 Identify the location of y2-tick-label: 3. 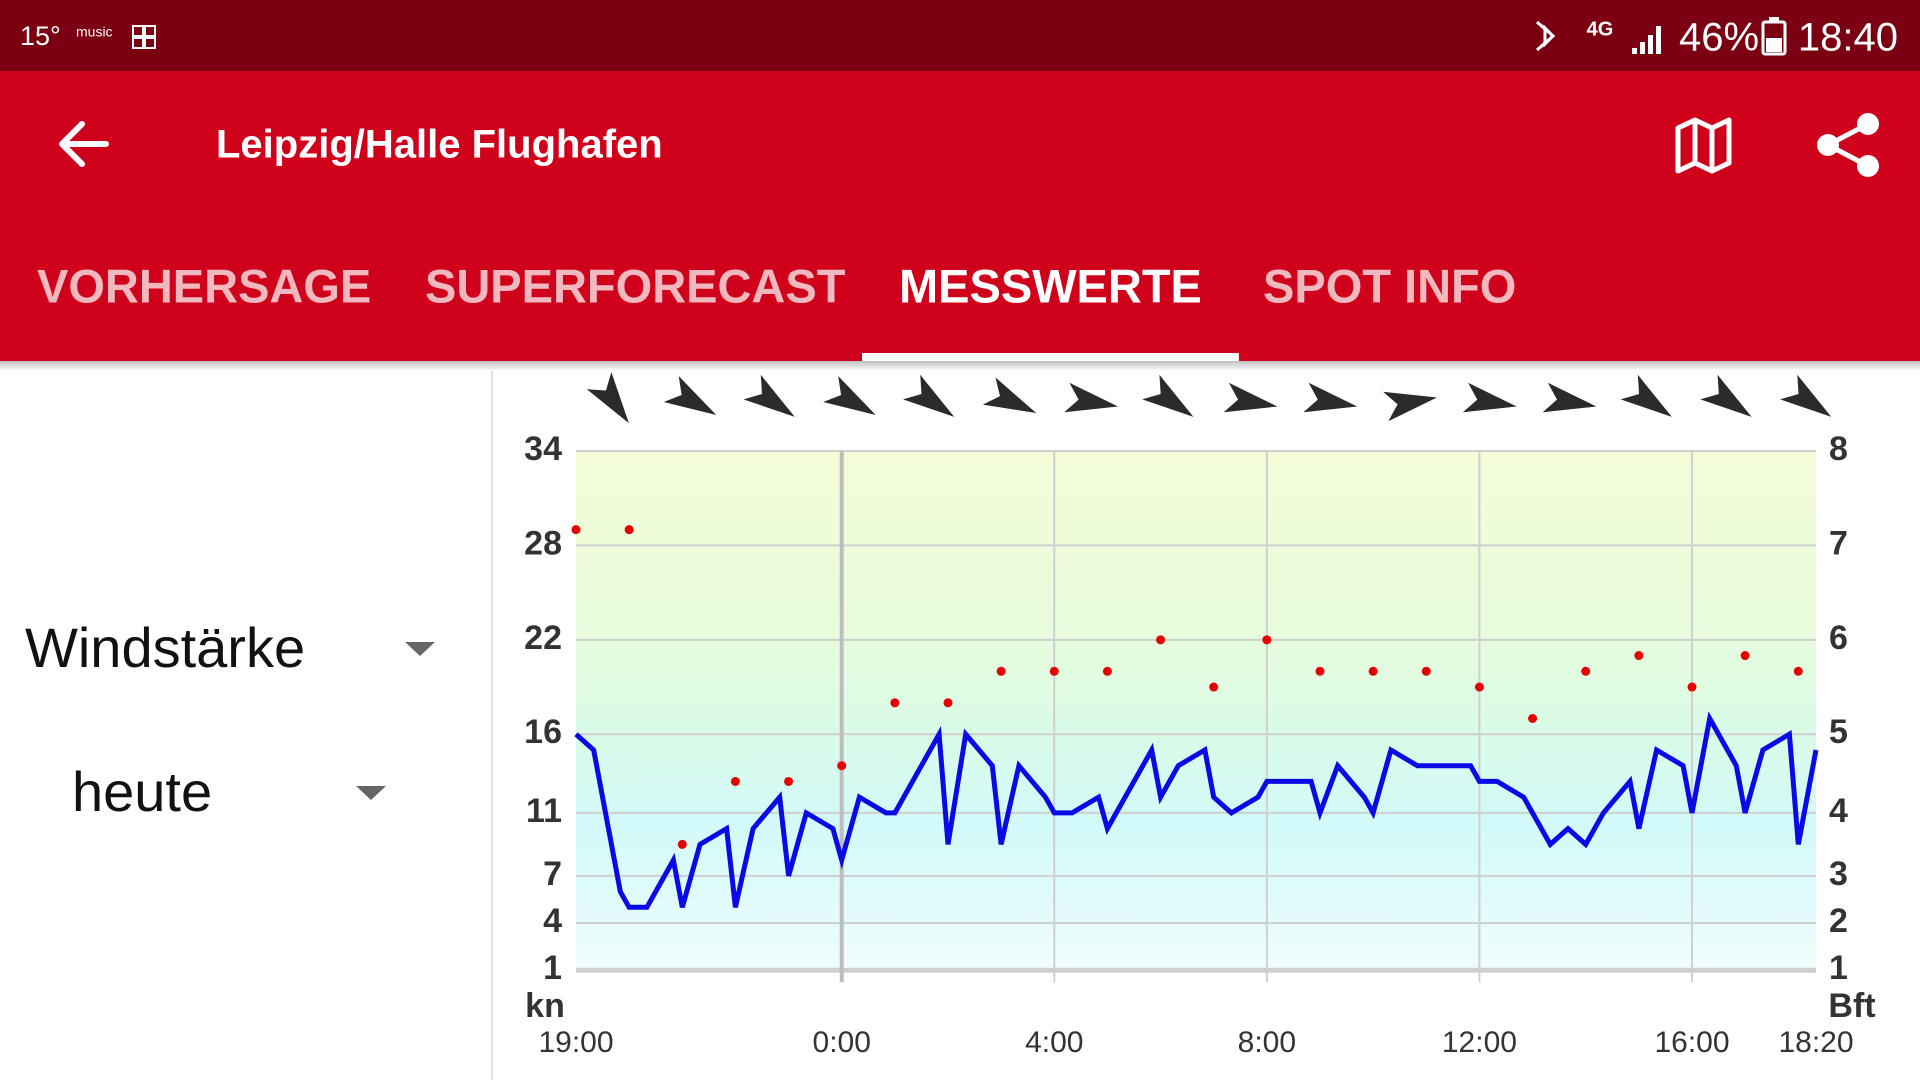
(1838, 874).